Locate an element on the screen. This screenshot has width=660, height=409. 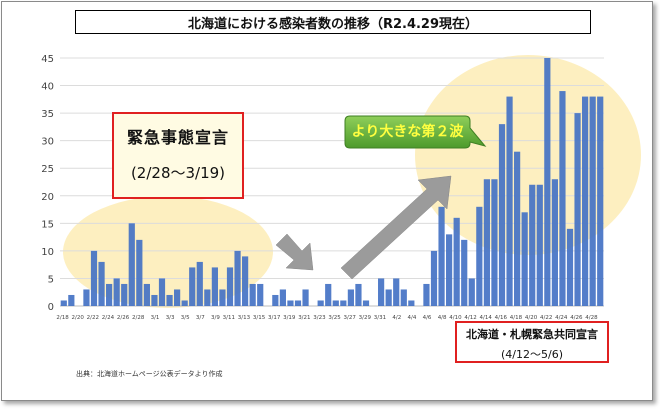
x-tick-label: 4/4 is located at coordinates (411, 318).